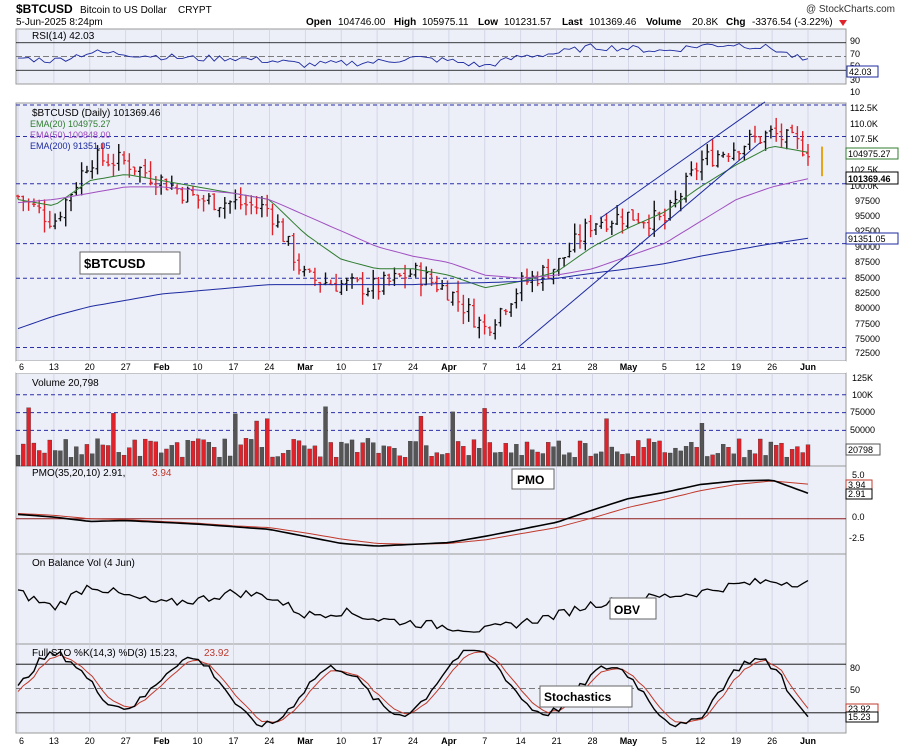  I want to click on pmo-value-label: 2.91, so click(857, 494).